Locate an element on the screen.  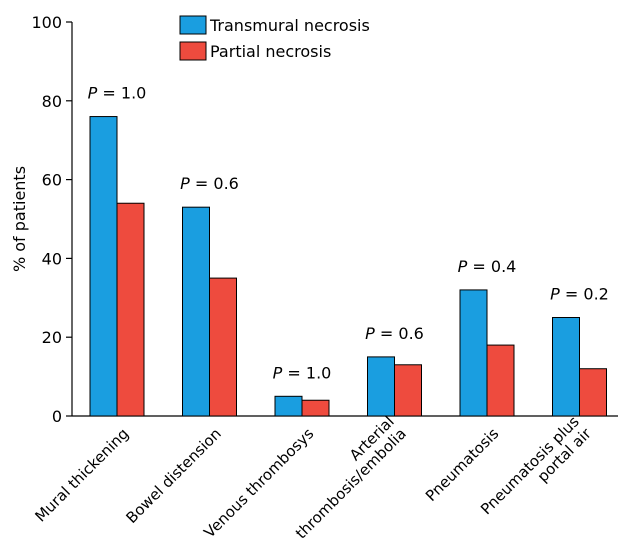
category-label-line: Bowel distension is located at coordinates (174, 476).